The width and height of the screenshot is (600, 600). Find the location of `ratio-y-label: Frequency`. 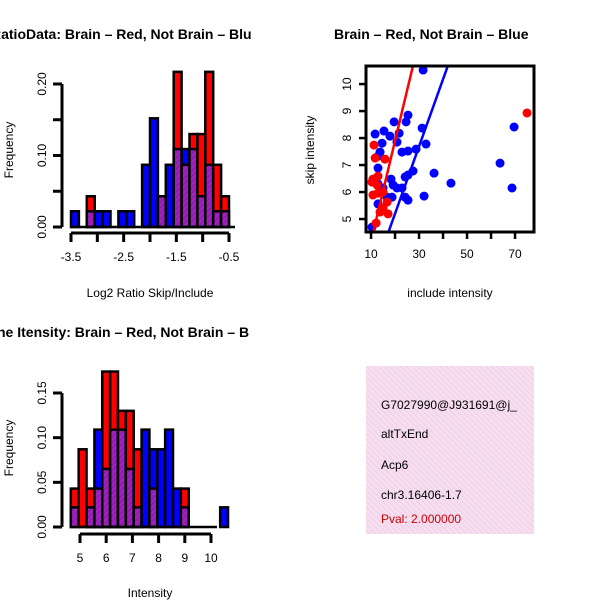

ratio-y-label: Frequency is located at coordinates (9, 150).